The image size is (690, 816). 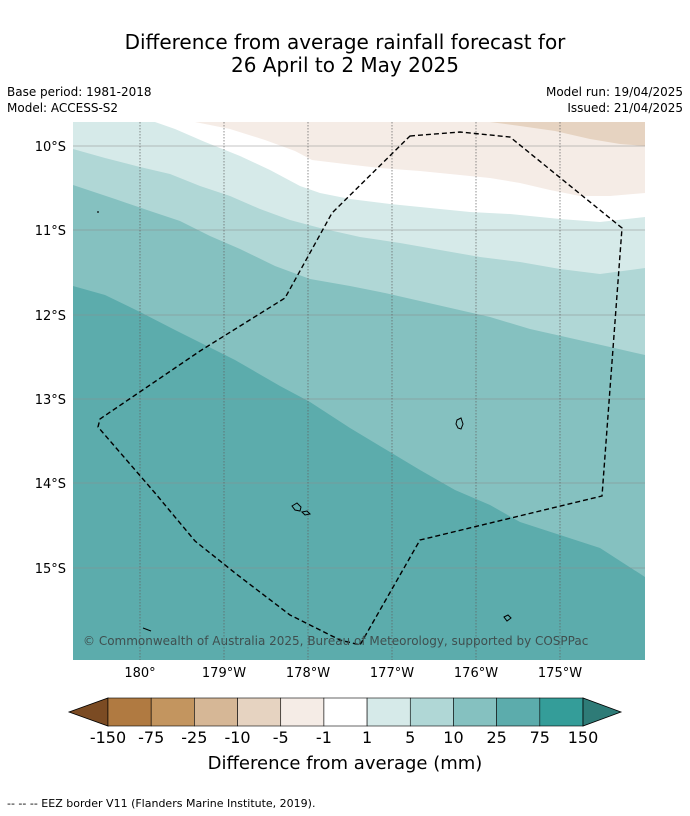 What do you see at coordinates (345, 65) in the screenshot?
I see `title-line-2: 26 April to 2 May 2025` at bounding box center [345, 65].